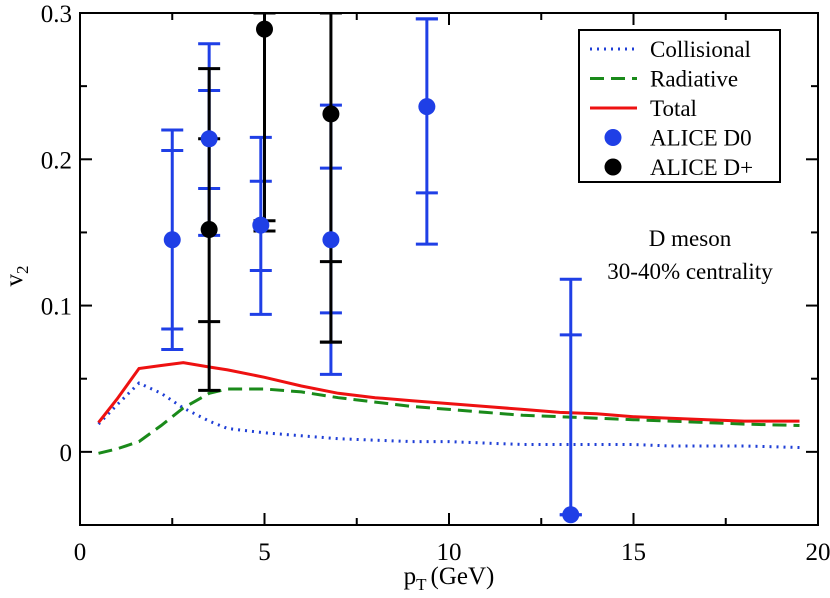 The height and width of the screenshot is (598, 830). What do you see at coordinates (463, 576) in the screenshot?
I see `x-axis-title-unit: (GeV)` at bounding box center [463, 576].